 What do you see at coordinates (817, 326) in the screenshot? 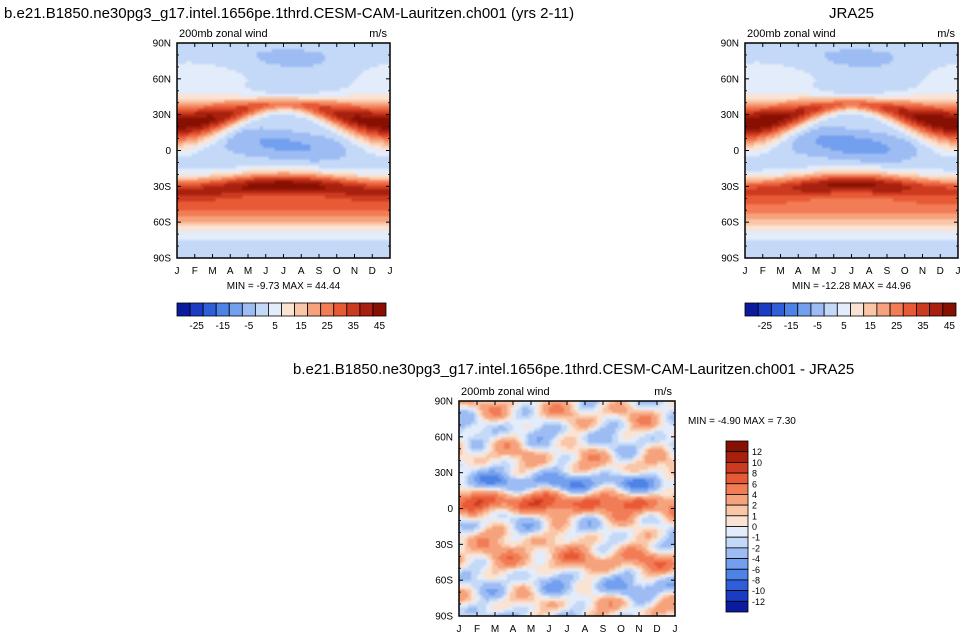
I see `obs-colorbar-label: -5` at bounding box center [817, 326].